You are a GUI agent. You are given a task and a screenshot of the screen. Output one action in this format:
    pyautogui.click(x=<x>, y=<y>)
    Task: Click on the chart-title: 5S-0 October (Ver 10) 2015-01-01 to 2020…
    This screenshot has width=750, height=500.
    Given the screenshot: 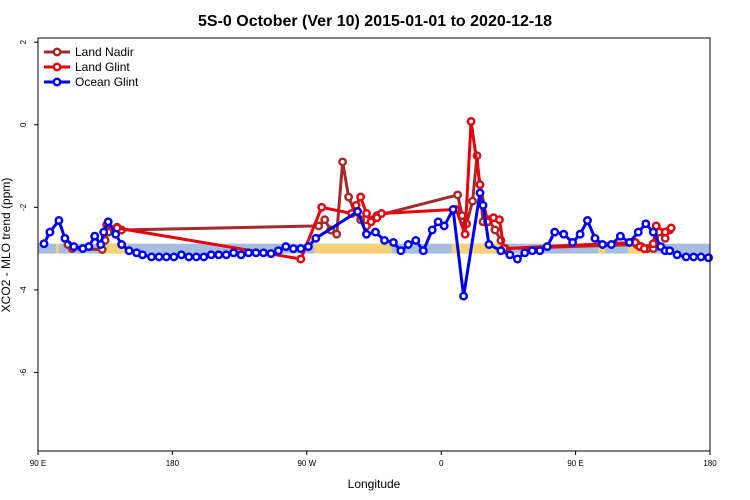 What is the action you would take?
    pyautogui.click(x=375, y=21)
    